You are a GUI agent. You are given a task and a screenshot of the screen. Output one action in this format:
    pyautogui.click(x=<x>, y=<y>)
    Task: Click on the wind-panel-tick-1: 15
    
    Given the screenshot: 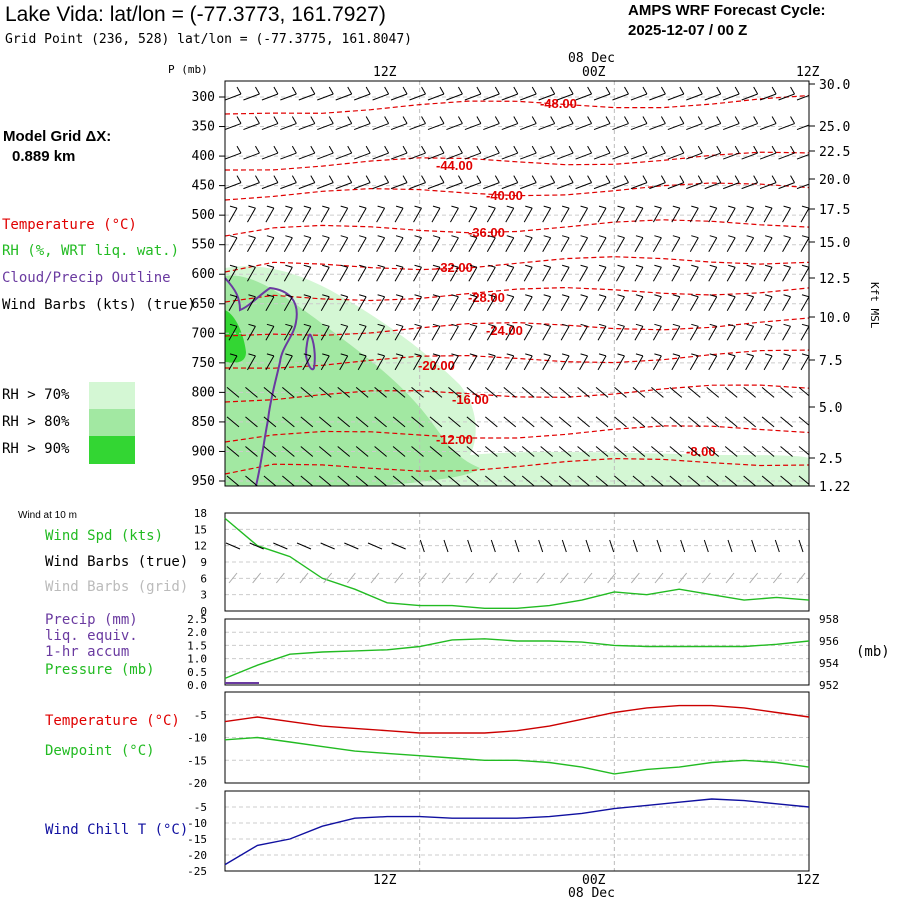 What is the action you would take?
    pyautogui.click(x=200, y=529)
    